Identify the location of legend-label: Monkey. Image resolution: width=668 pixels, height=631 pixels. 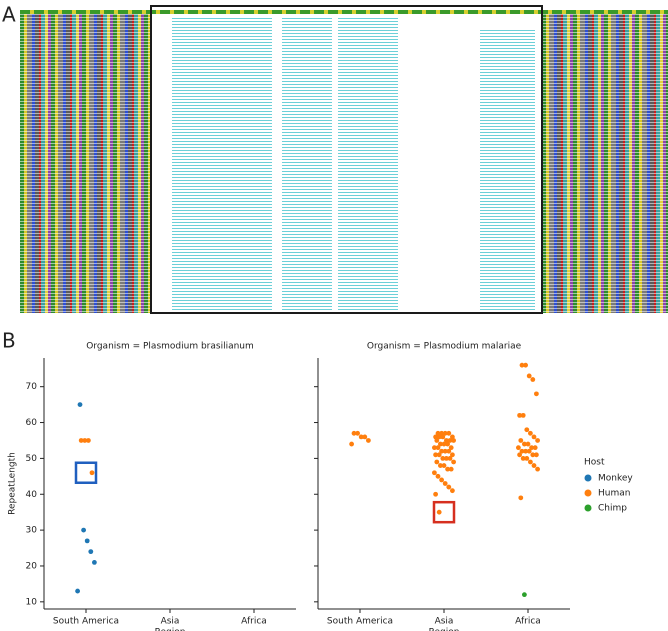
(615, 479).